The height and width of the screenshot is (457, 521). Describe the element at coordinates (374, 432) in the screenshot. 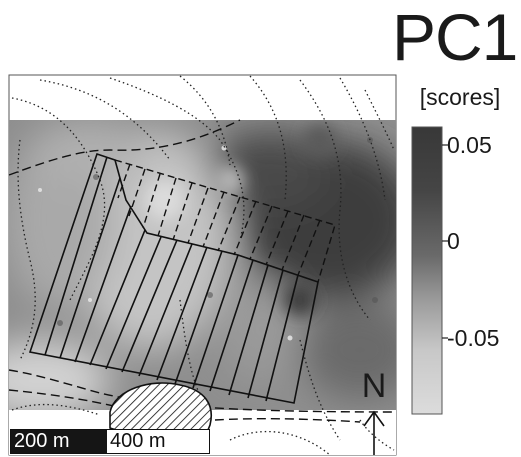

I see `north-arrow-icon` at that location.